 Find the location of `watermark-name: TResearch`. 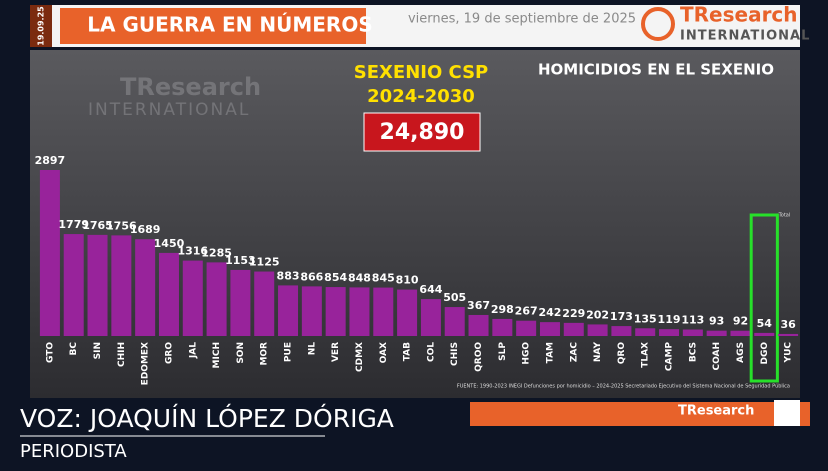

watermark-name: TResearch is located at coordinates (190, 87).